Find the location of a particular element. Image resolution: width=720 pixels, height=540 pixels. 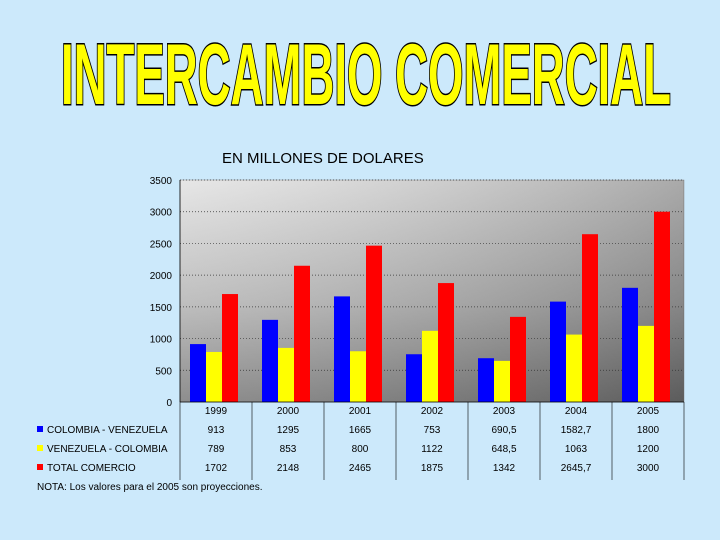

chart-subtitle: EN MILLONES DE DOLARES is located at coordinates (323, 158).